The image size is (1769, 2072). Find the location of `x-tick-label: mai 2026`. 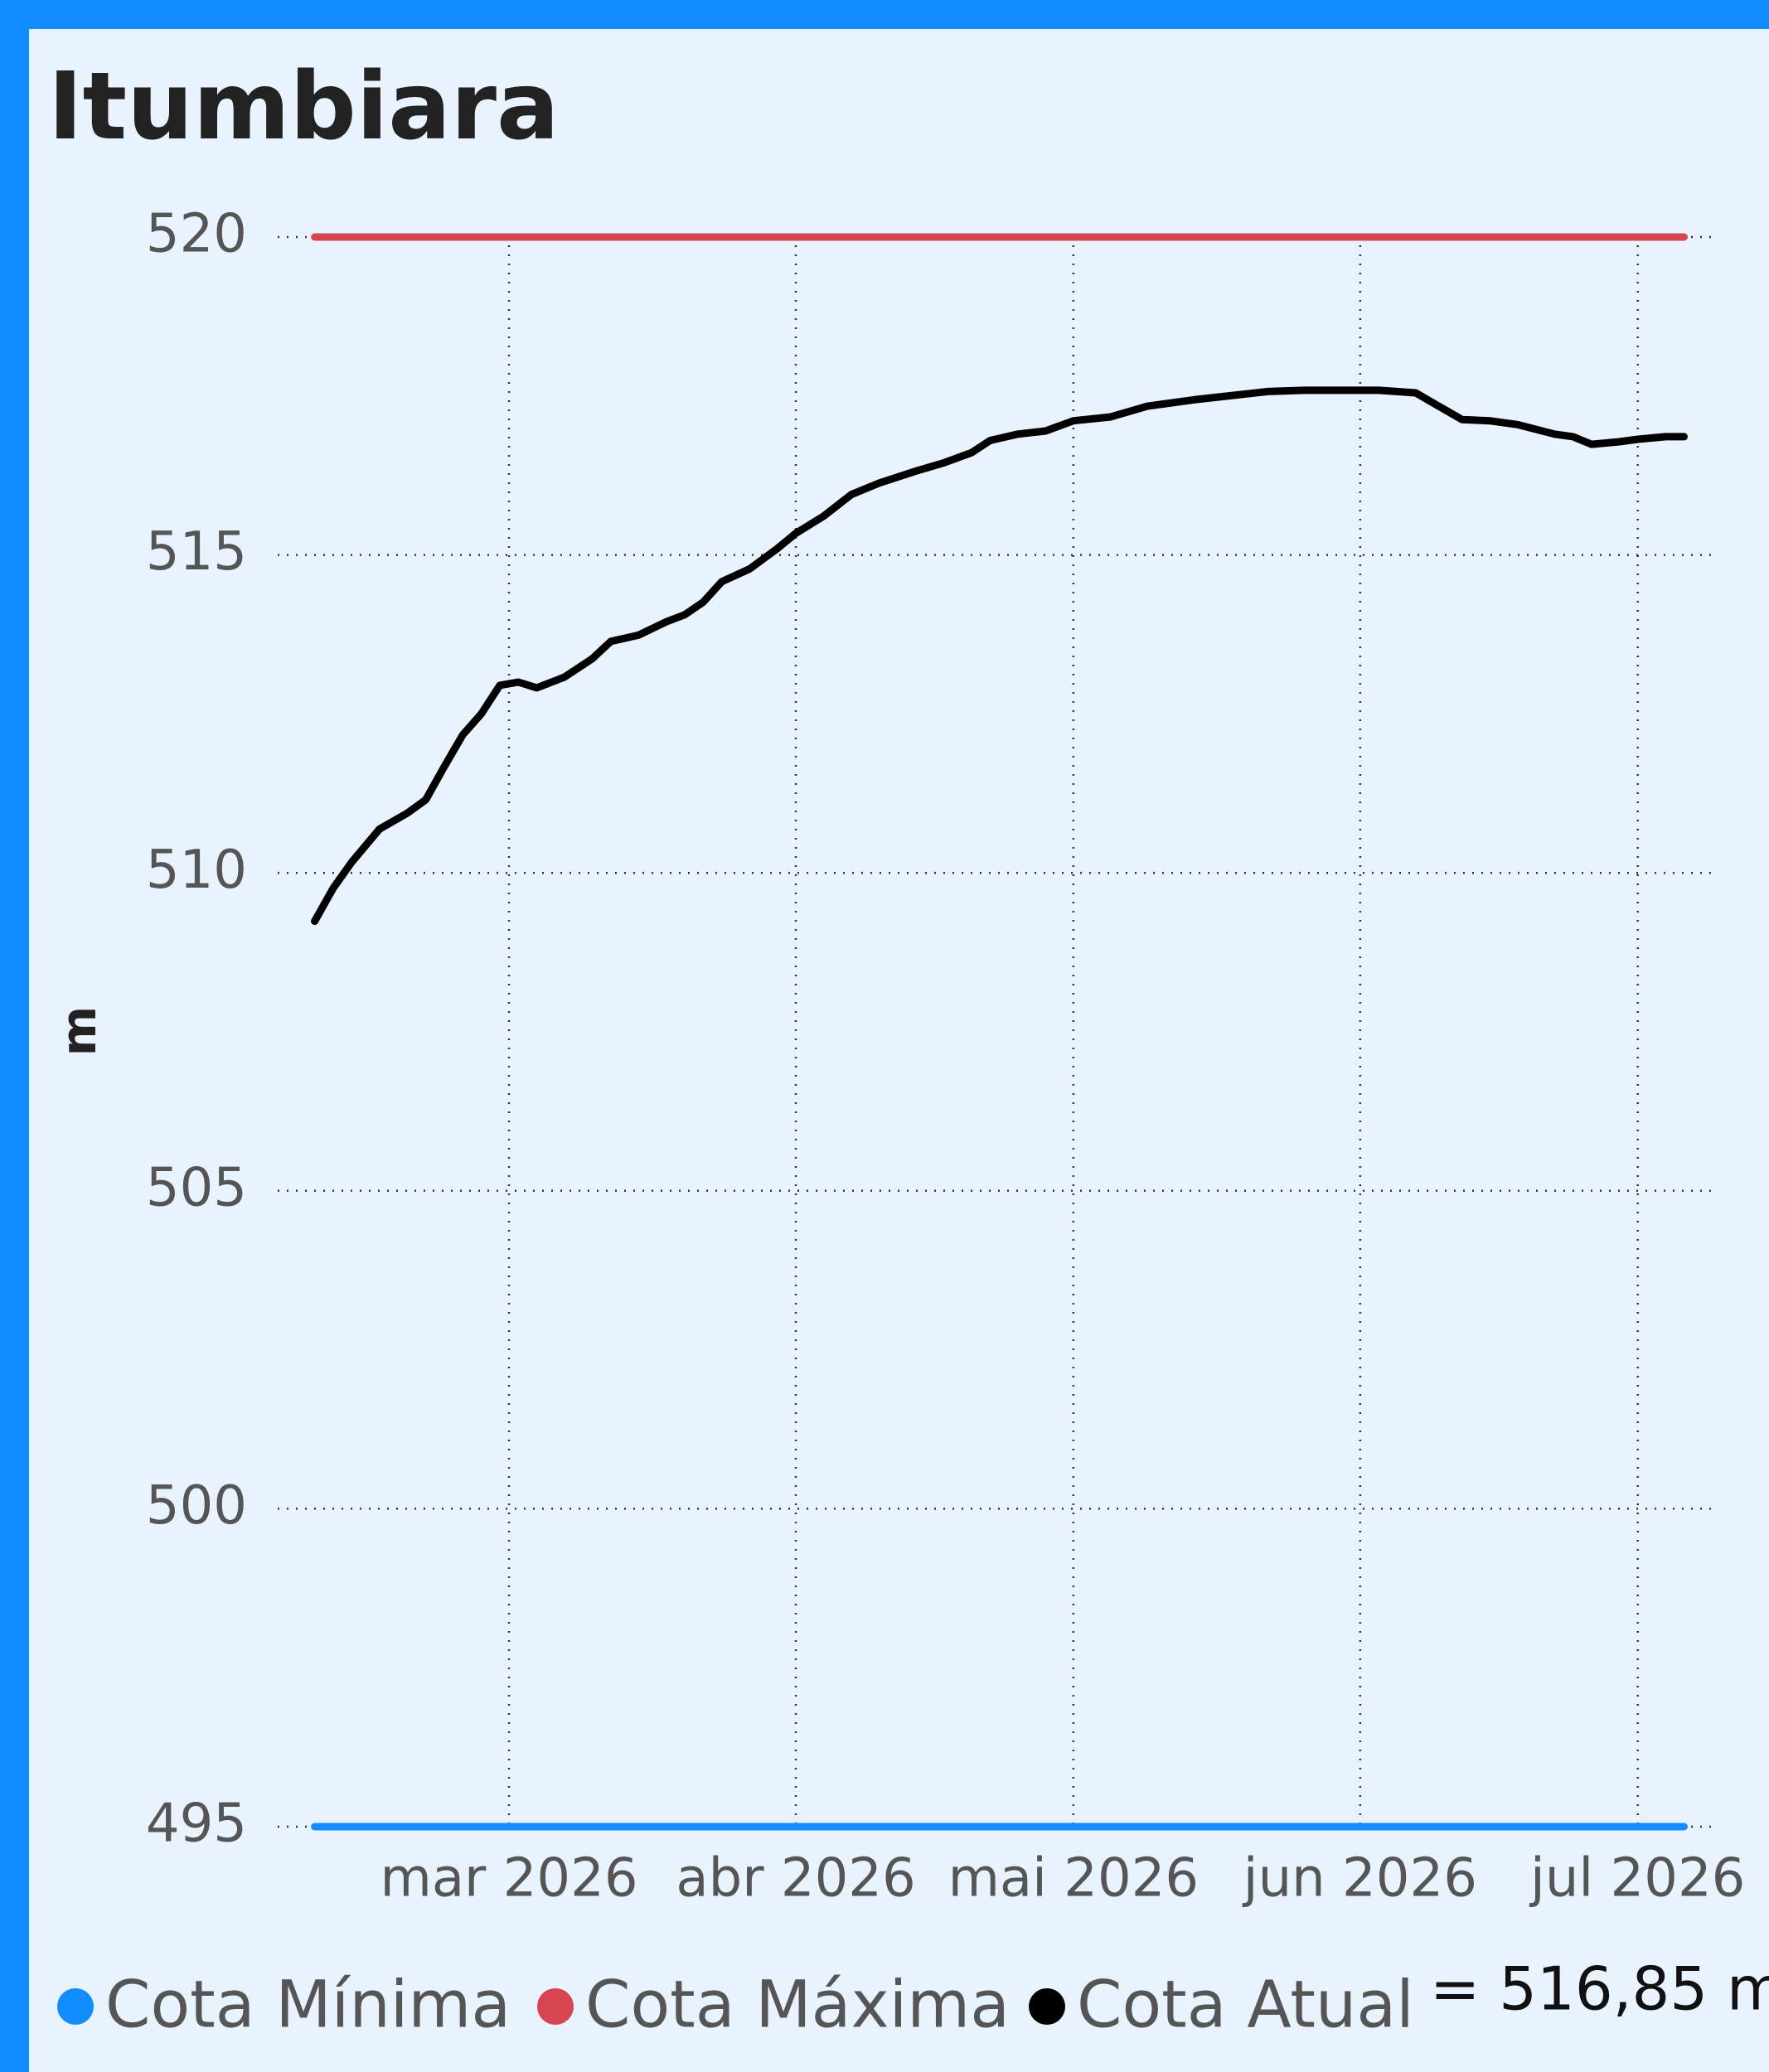

x-tick-label: mai 2026 is located at coordinates (1074, 1879).